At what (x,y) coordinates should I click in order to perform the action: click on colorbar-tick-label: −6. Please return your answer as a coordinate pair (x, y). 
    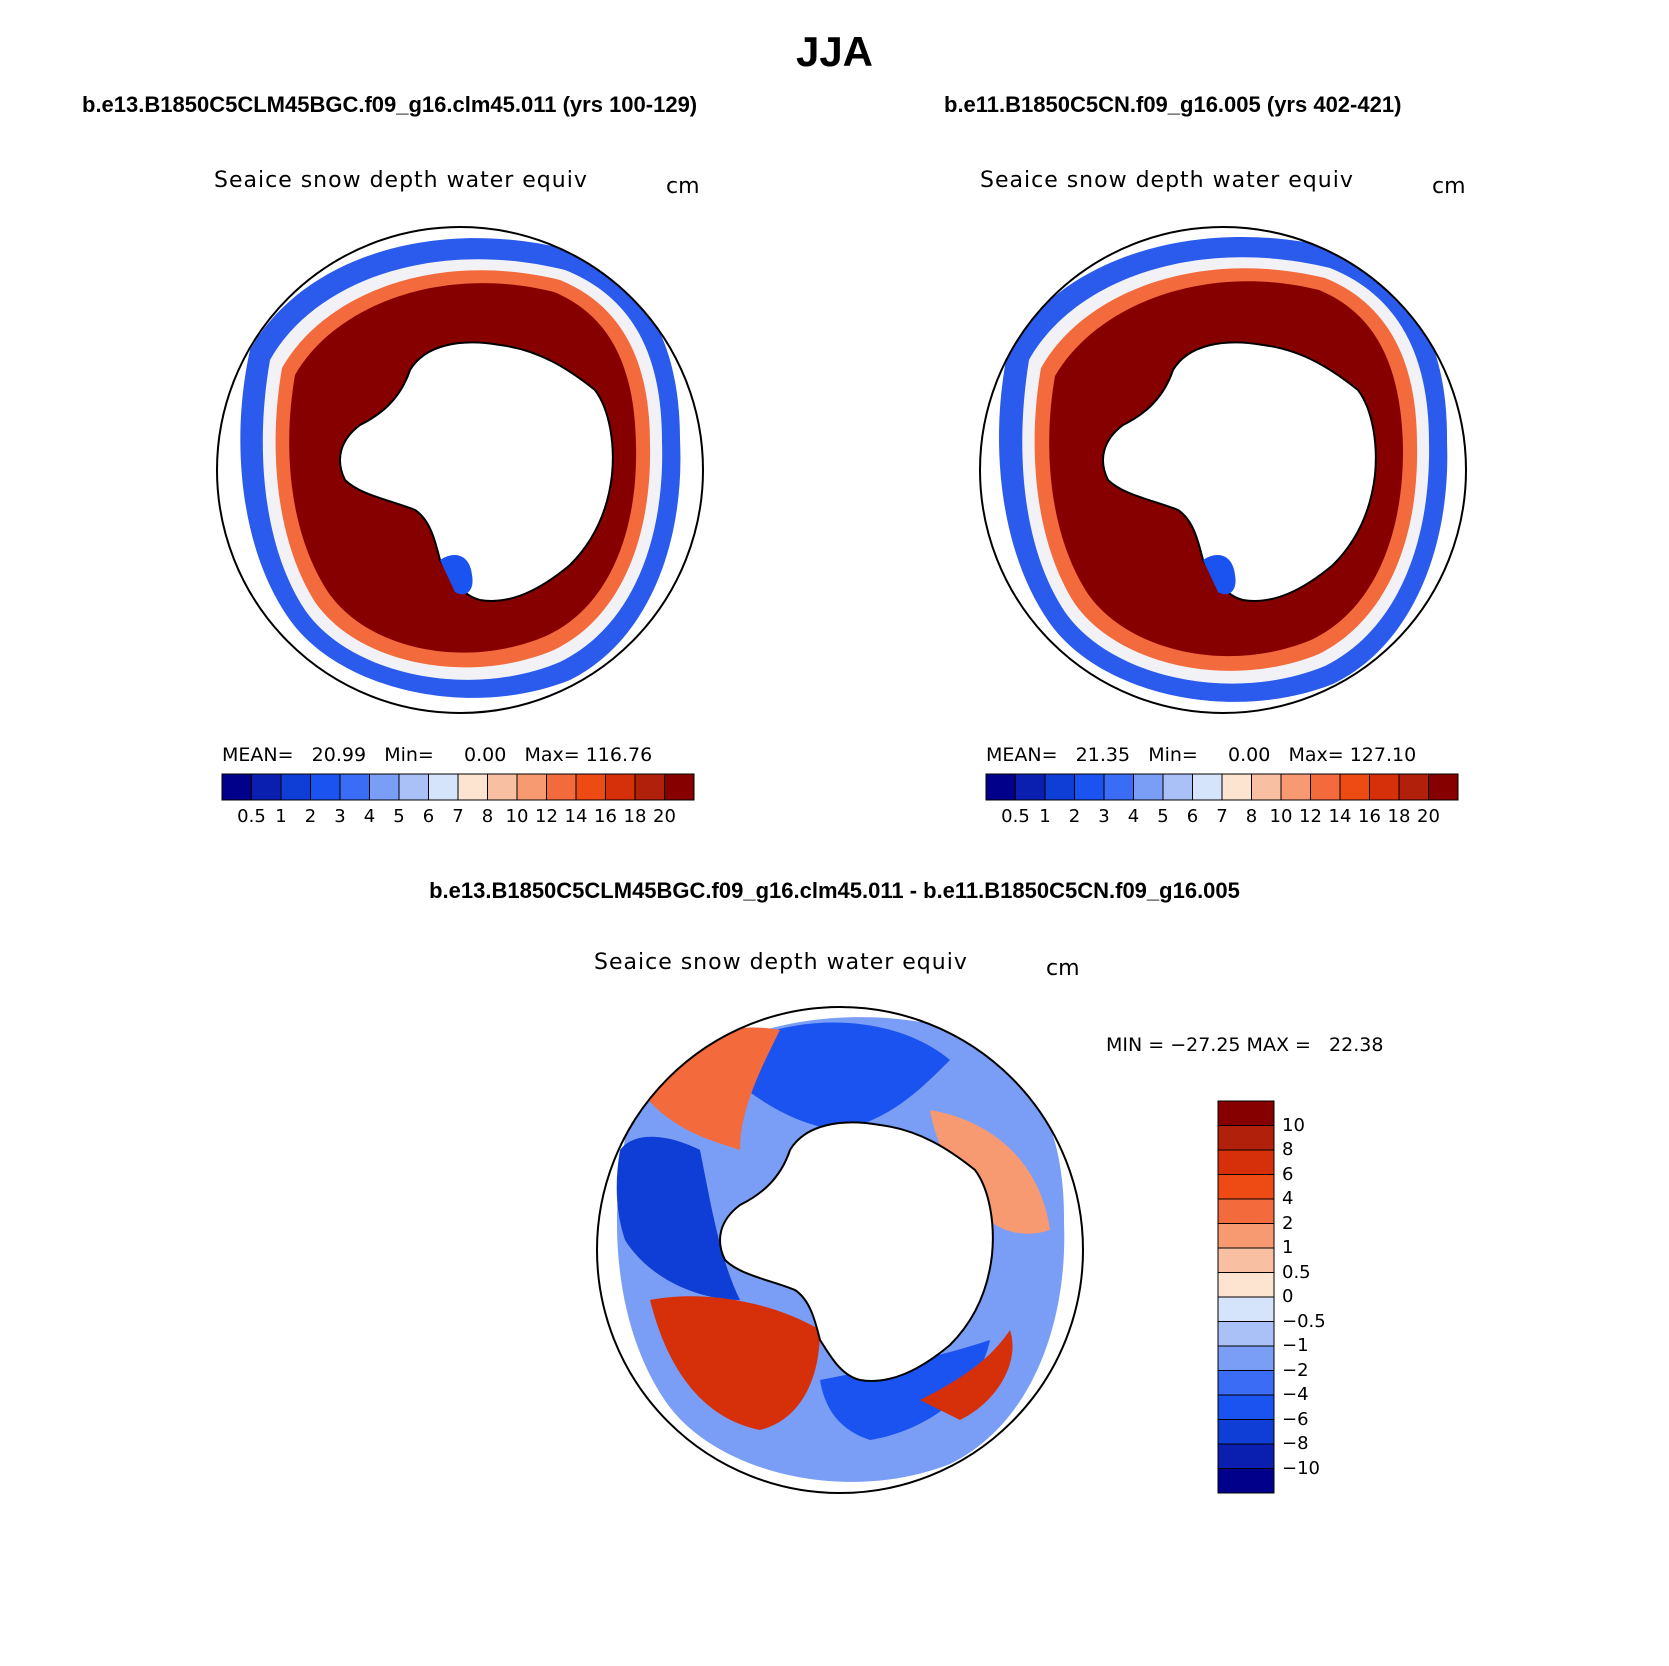
    Looking at the image, I should click on (1295, 1419).